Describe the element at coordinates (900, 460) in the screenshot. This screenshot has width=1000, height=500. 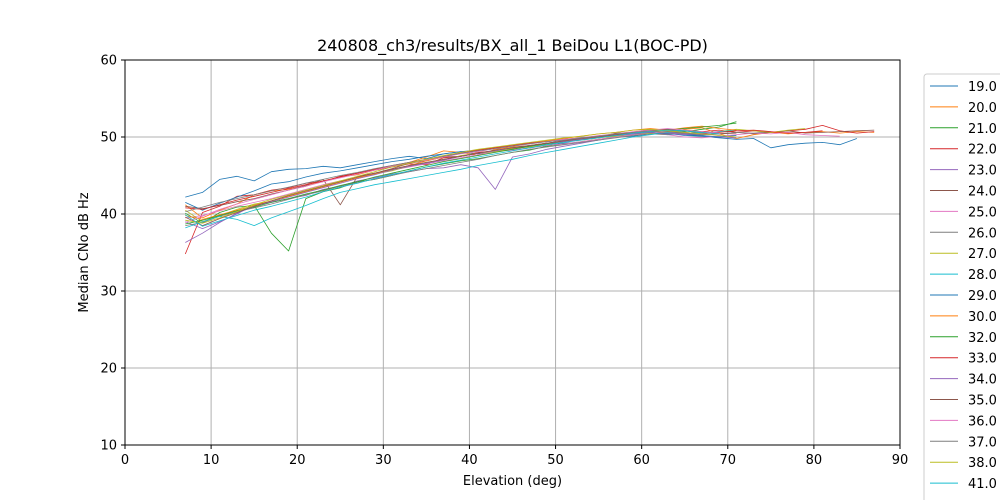
I see `x-tick-label: 90` at that location.